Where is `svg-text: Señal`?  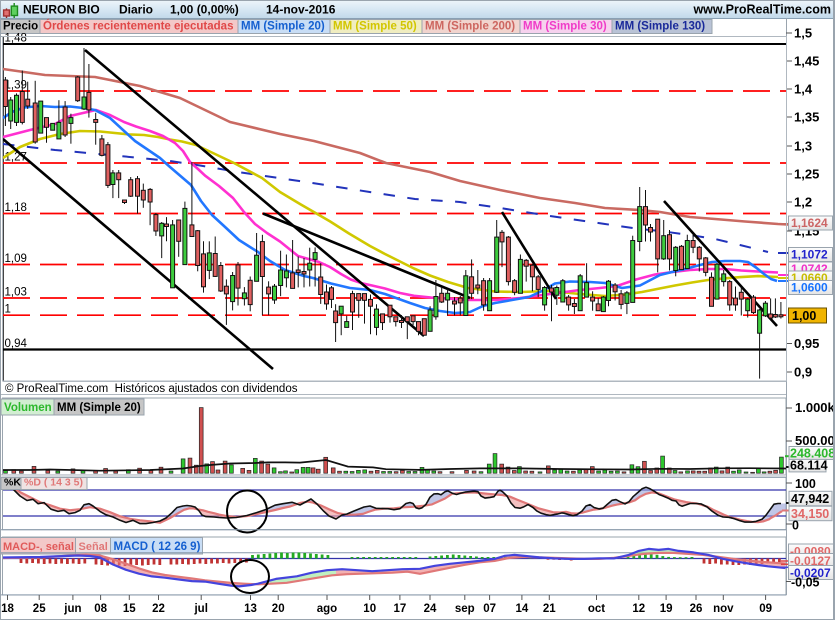 svg-text: Señal is located at coordinates (93, 547).